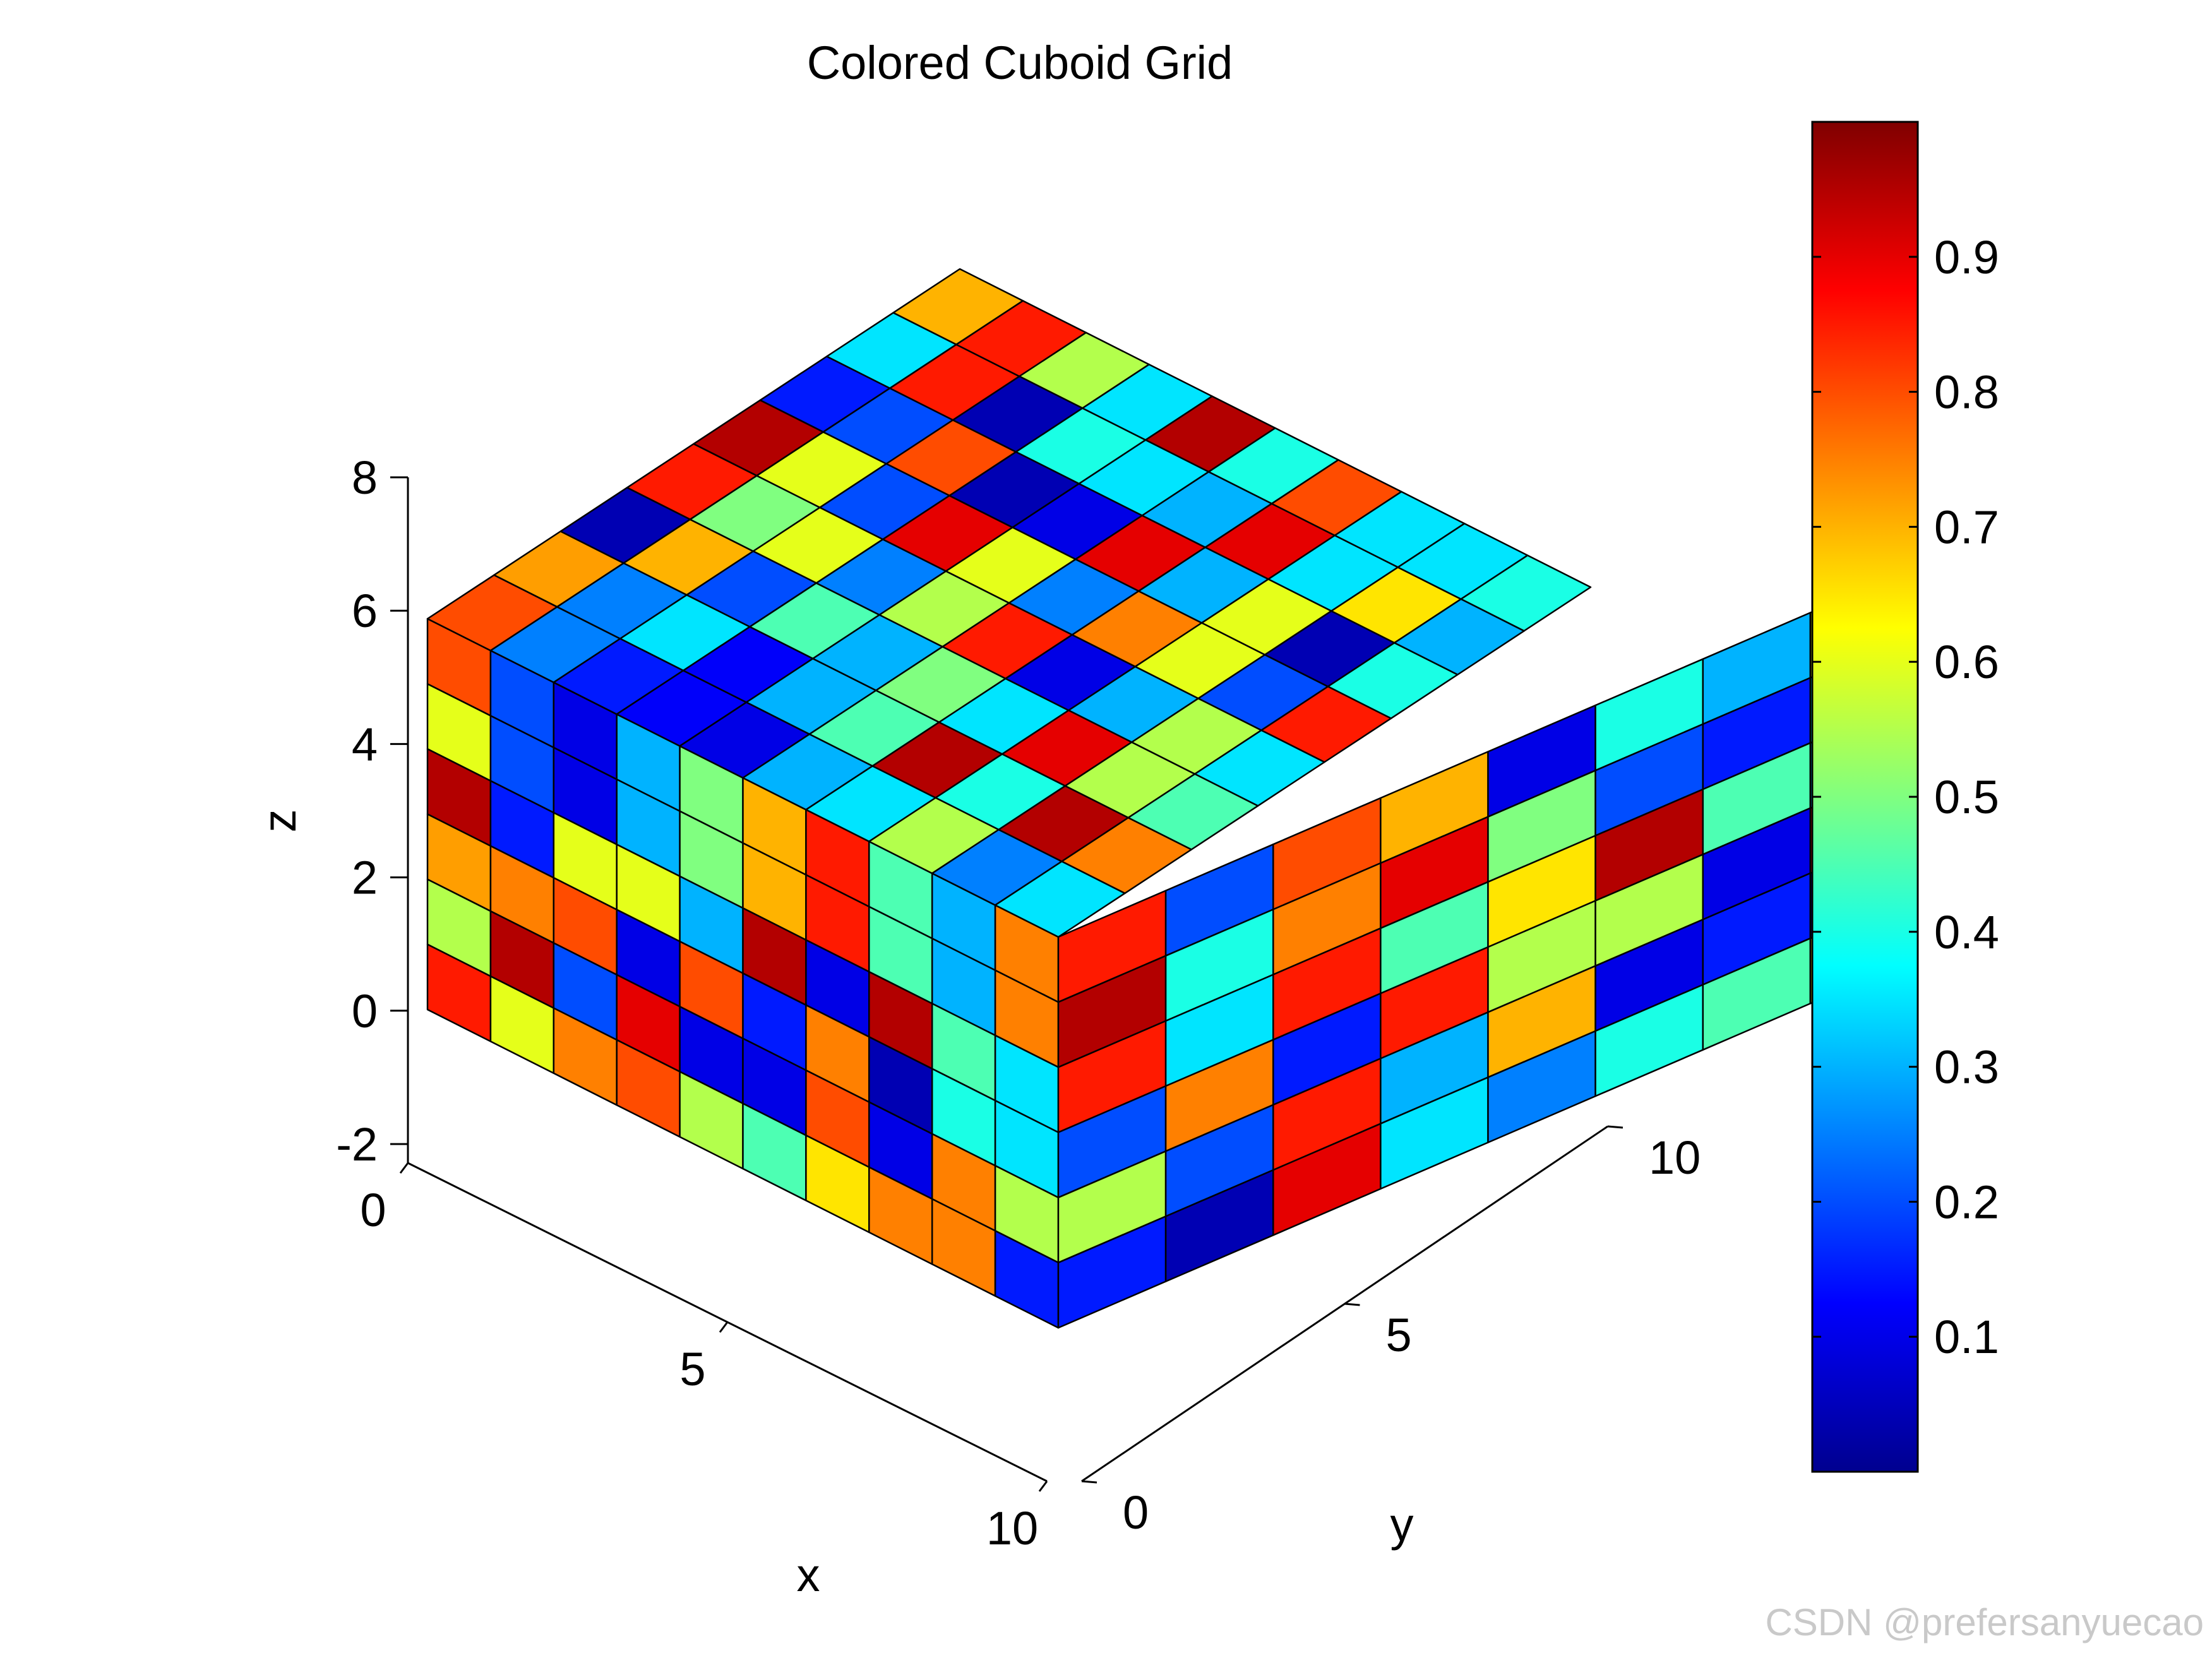 The width and height of the screenshot is (2212, 1658). Describe the element at coordinates (1966, 527) in the screenshot. I see `colorbar-tick-label: 0.7` at that location.